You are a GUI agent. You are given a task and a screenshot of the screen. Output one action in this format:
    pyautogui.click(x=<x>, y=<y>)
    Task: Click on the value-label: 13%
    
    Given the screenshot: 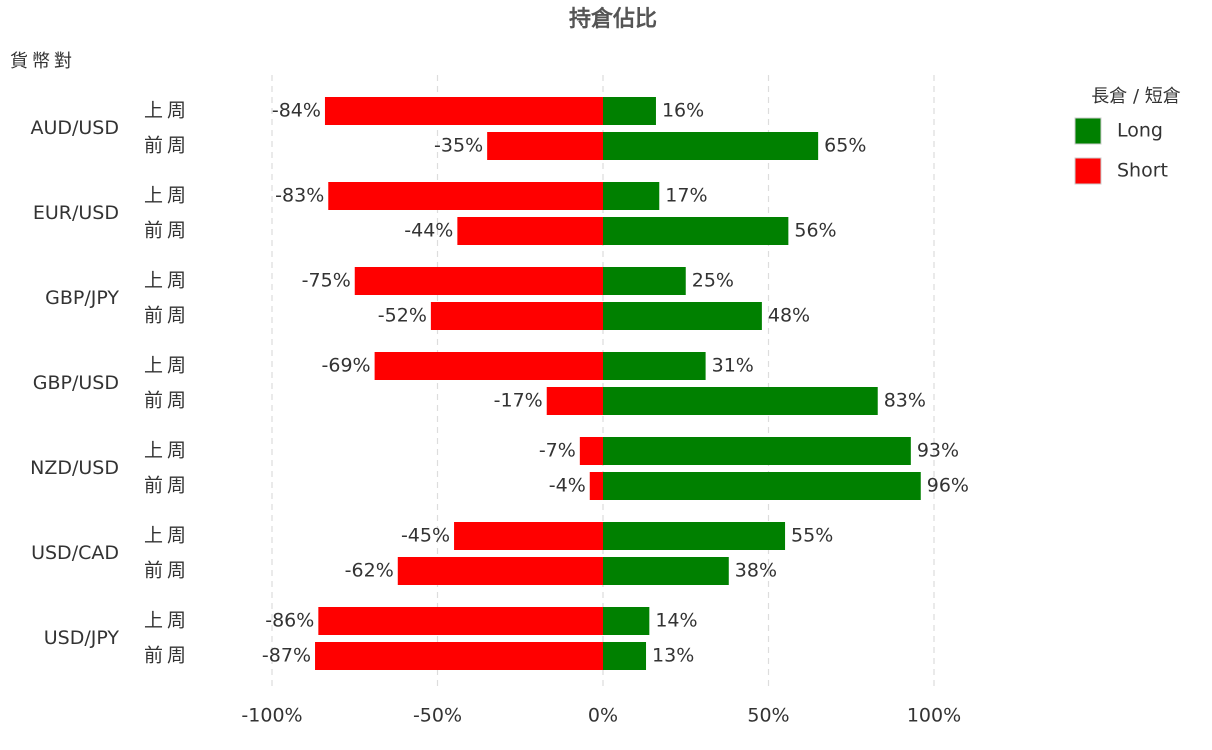 What is the action you would take?
    pyautogui.click(x=673, y=656)
    